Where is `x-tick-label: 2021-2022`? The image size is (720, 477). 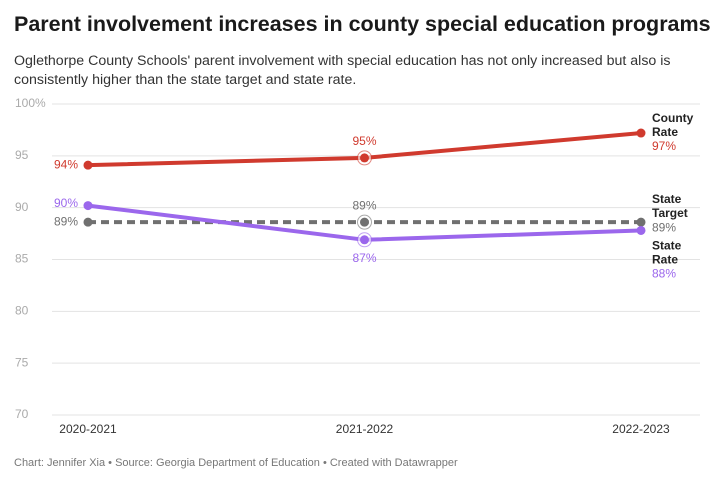
x-tick-label: 2021-2022 is located at coordinates (365, 429).